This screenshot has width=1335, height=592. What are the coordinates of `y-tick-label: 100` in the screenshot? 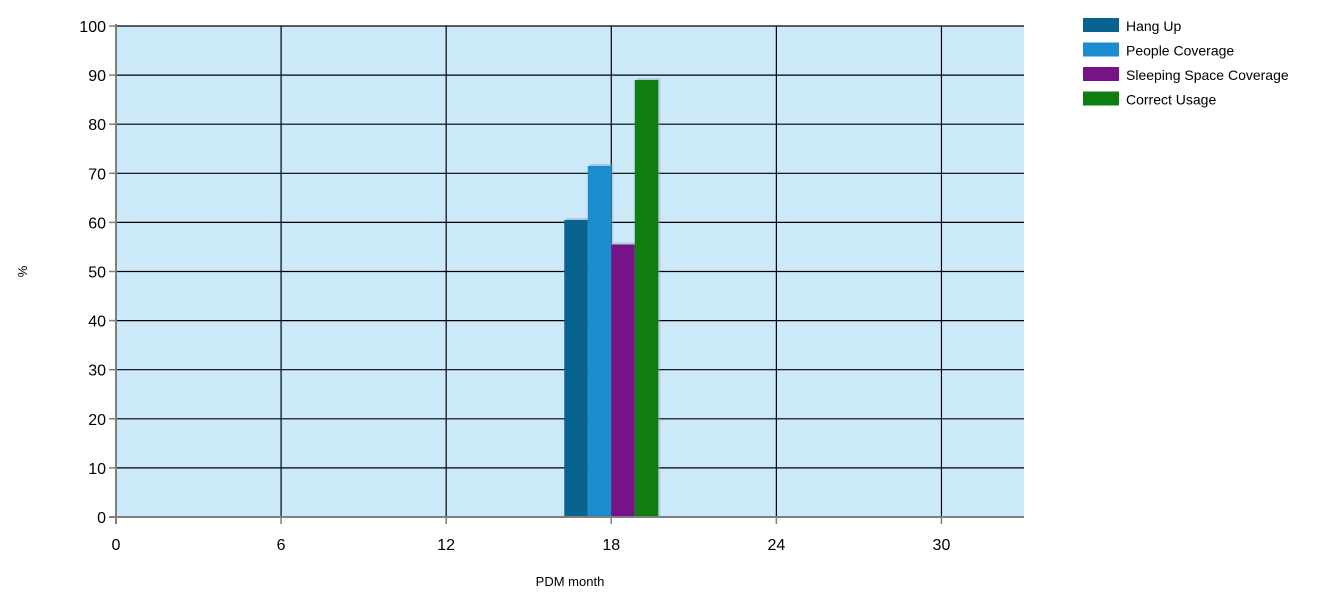 It's located at (92, 27).